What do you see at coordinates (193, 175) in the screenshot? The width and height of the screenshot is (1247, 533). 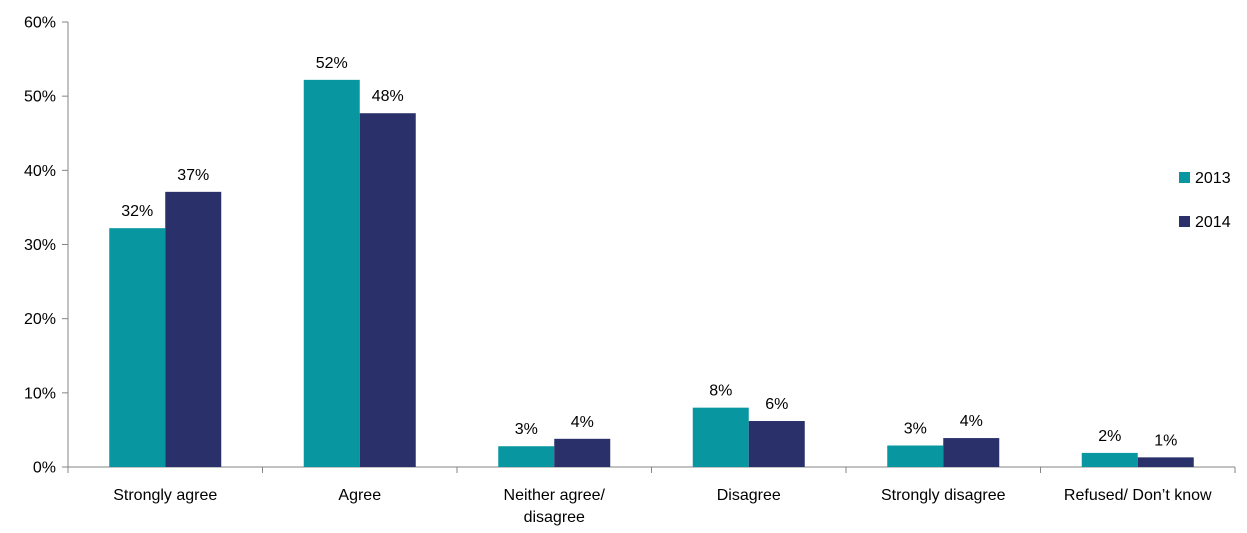 I see `data-label-2014-0: 37%` at bounding box center [193, 175].